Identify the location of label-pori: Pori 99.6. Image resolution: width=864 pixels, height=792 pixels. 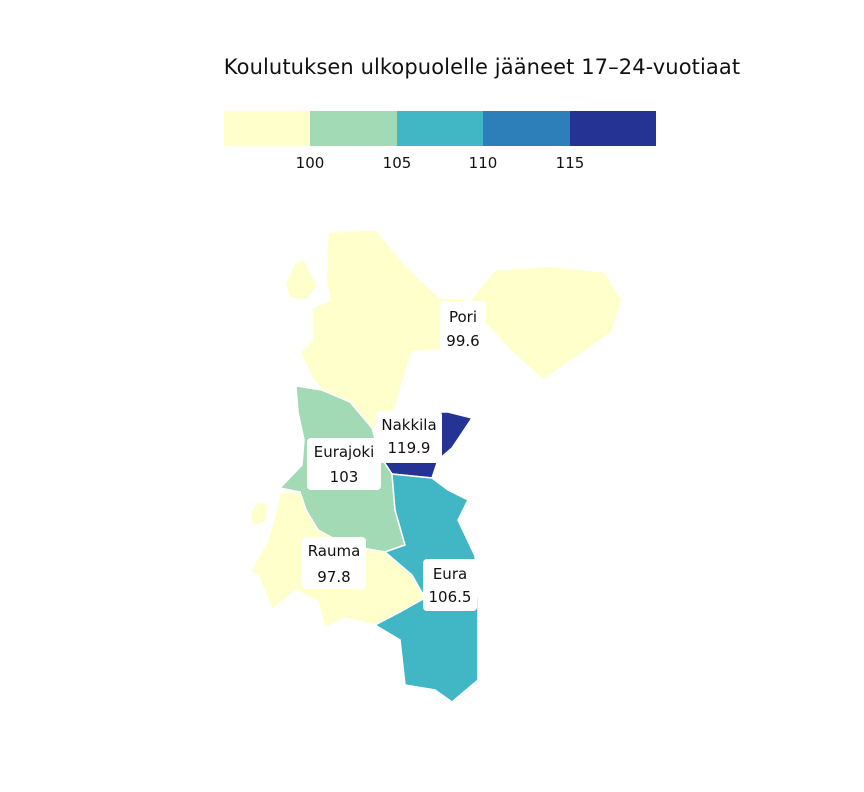
(463, 327).